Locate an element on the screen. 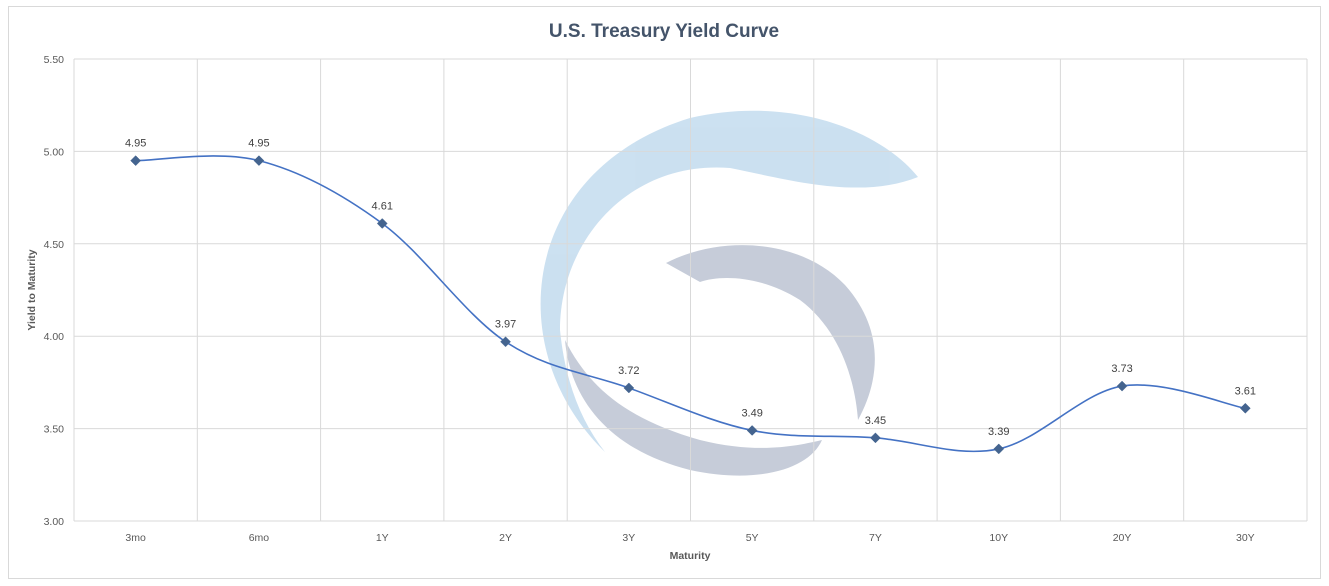 Image resolution: width=1329 pixels, height=586 pixels. data-label: 3.73 is located at coordinates (1121, 369).